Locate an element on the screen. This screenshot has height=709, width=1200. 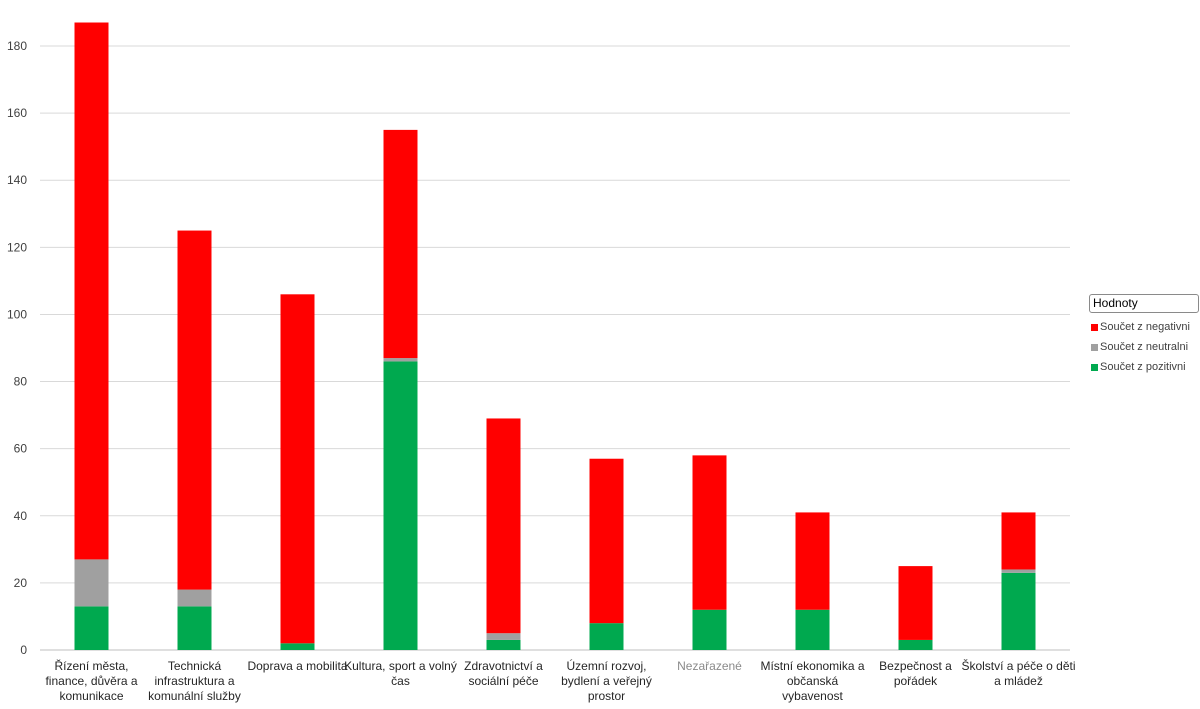
legend-label-negativni: Součet z negativni is located at coordinates (1145, 327).